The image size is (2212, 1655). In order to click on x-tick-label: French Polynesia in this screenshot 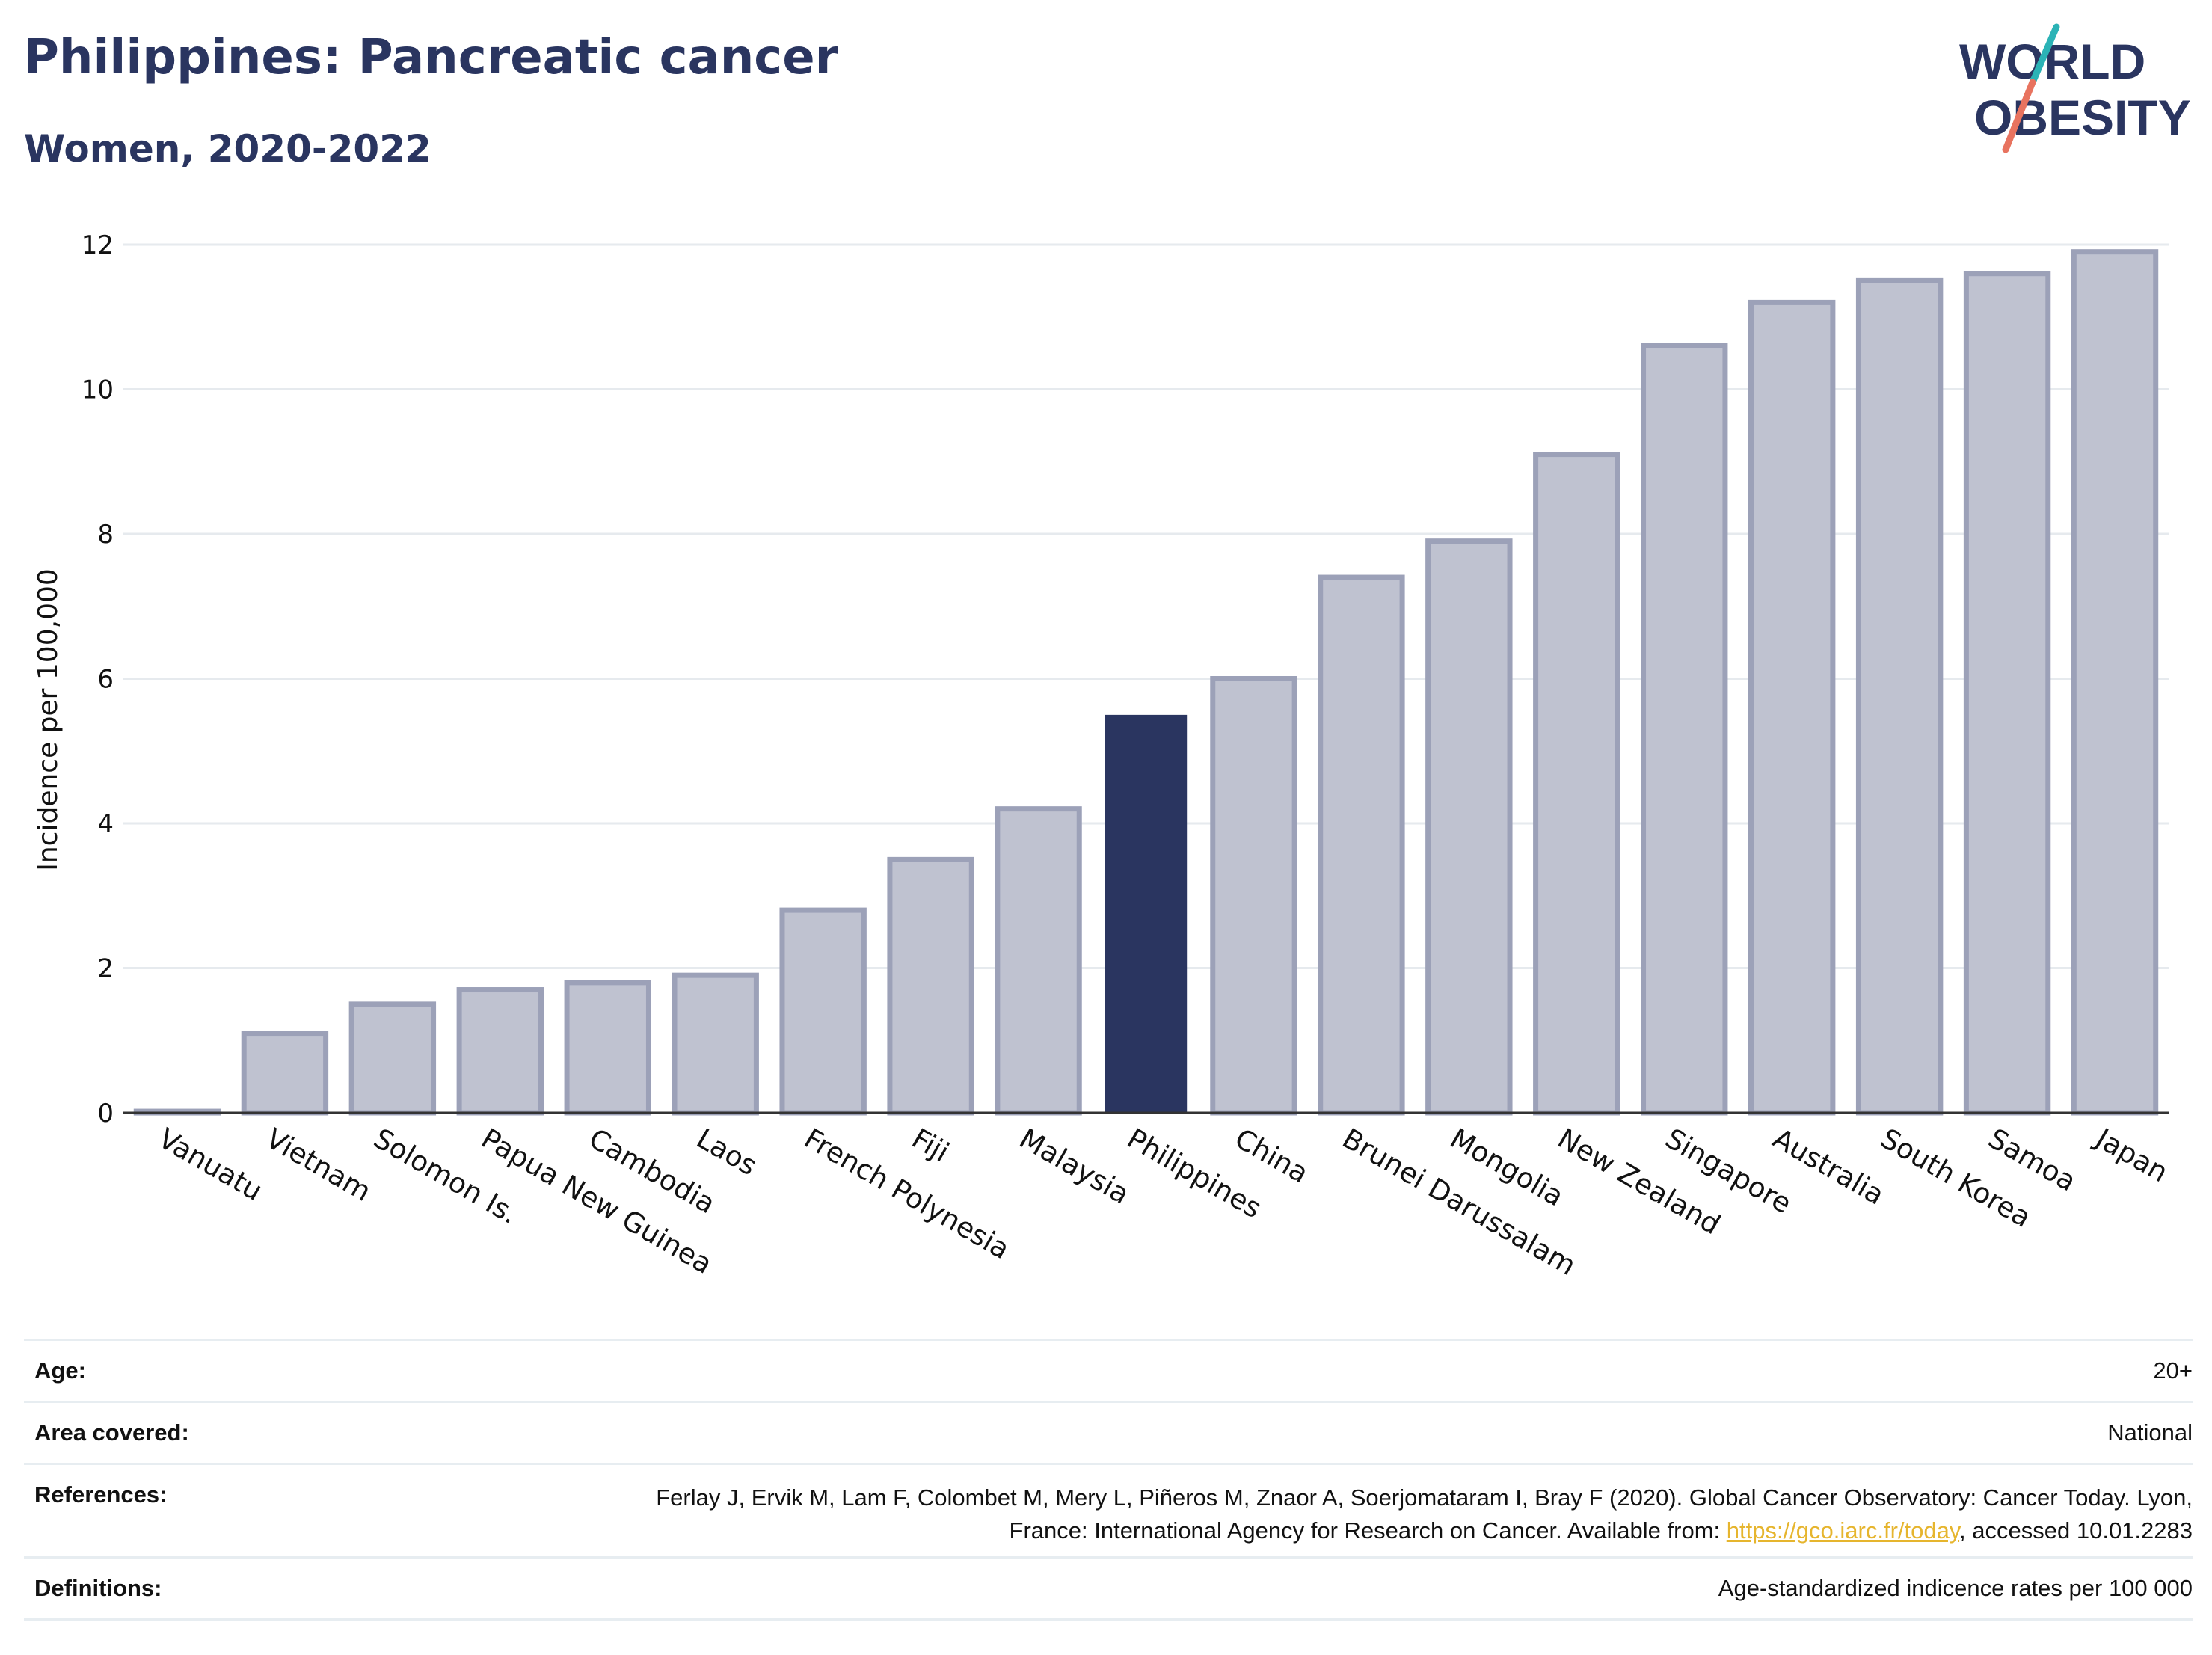, I will do `click(907, 1194)`.